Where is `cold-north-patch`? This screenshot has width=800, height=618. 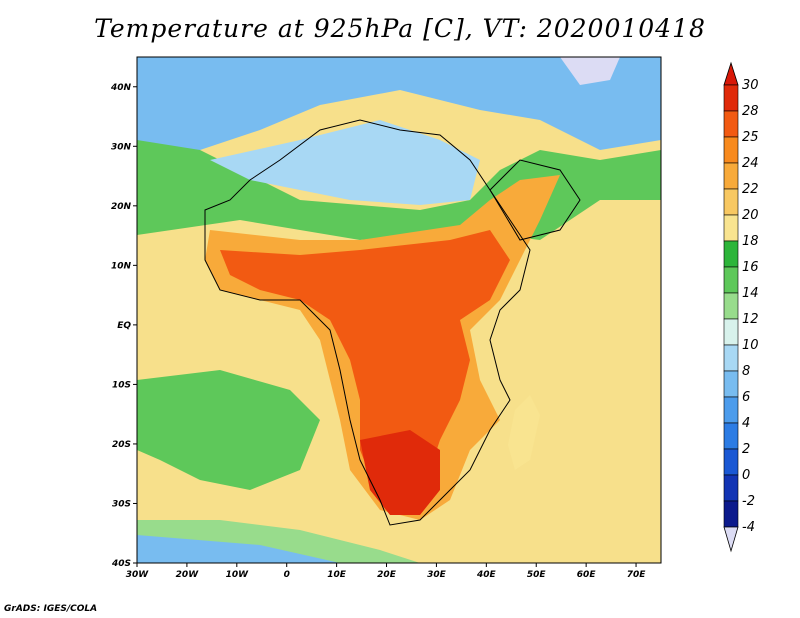 cold-north-patch is located at coordinates (590, 71).